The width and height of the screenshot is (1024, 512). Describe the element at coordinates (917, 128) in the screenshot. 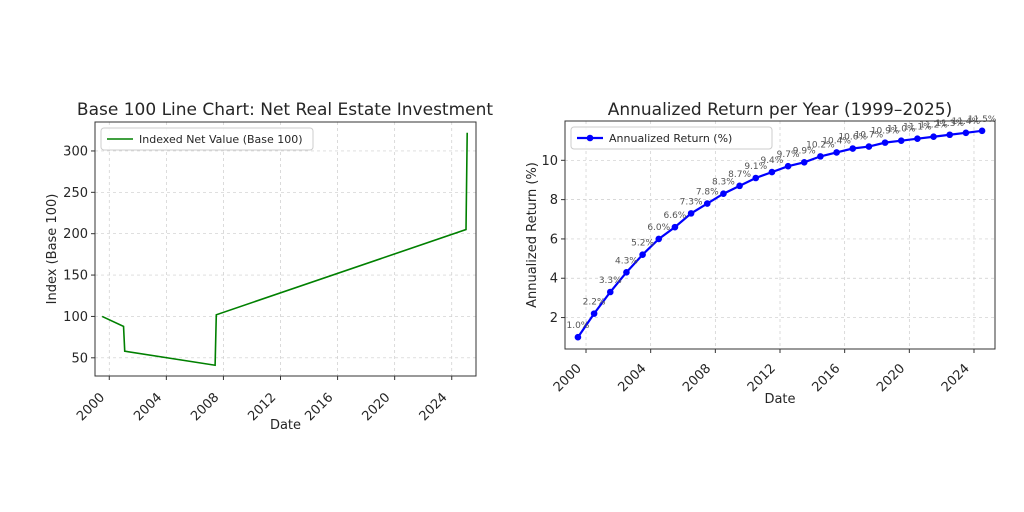

I see `data-label: 11.1%` at that location.